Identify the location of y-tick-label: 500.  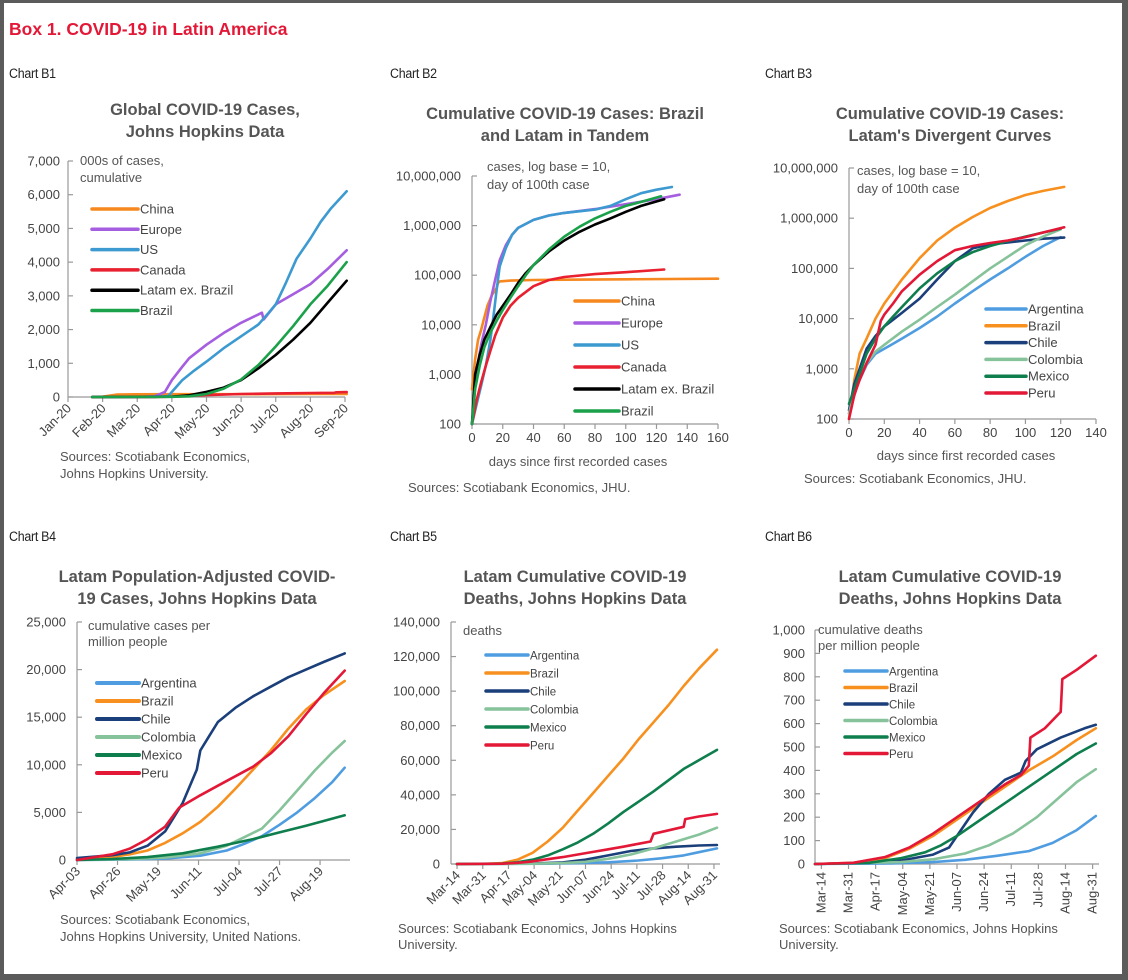
(794, 747).